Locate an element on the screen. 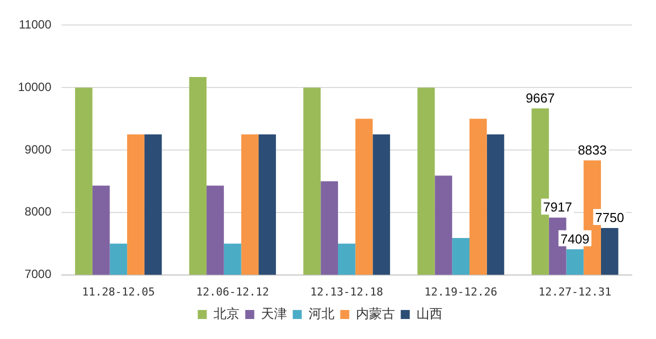  x-tick-label: 12.19-12.26 is located at coordinates (461, 291).